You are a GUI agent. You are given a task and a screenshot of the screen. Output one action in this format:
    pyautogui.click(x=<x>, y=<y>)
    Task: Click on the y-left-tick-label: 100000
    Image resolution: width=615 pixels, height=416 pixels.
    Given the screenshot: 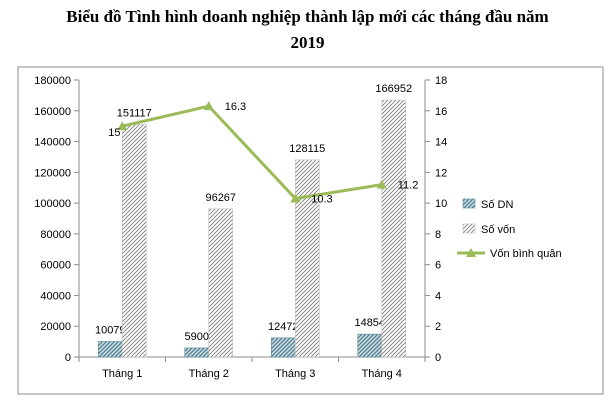 What is the action you would take?
    pyautogui.click(x=52, y=204)
    